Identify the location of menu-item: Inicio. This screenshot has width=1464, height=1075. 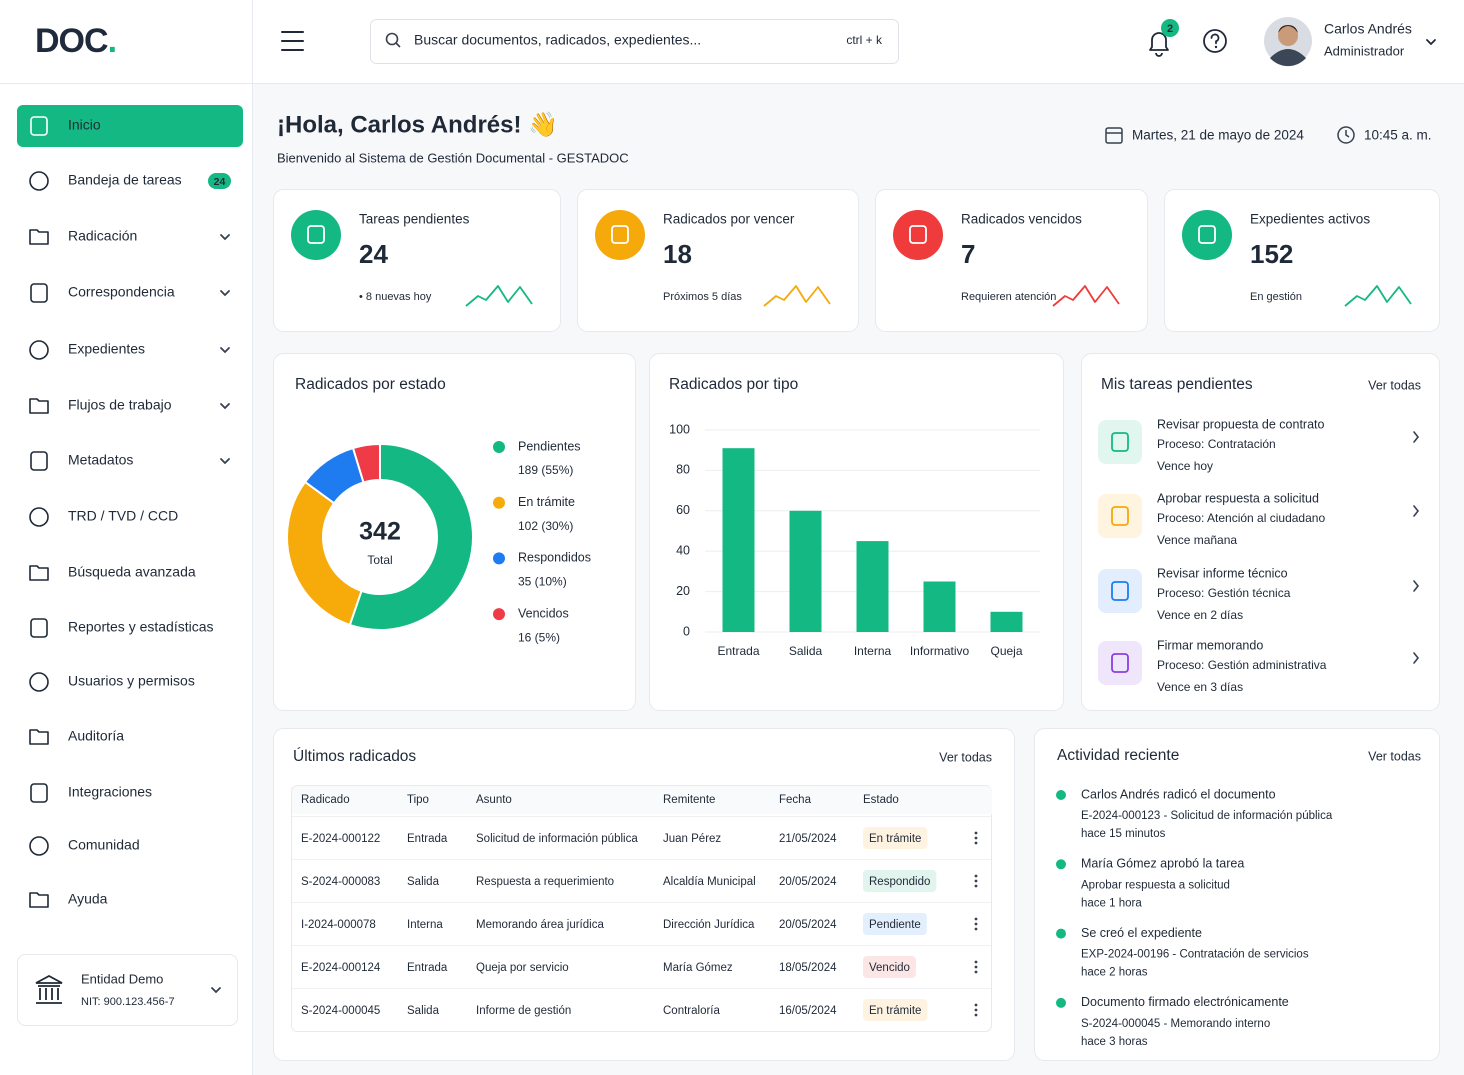
(130, 126).